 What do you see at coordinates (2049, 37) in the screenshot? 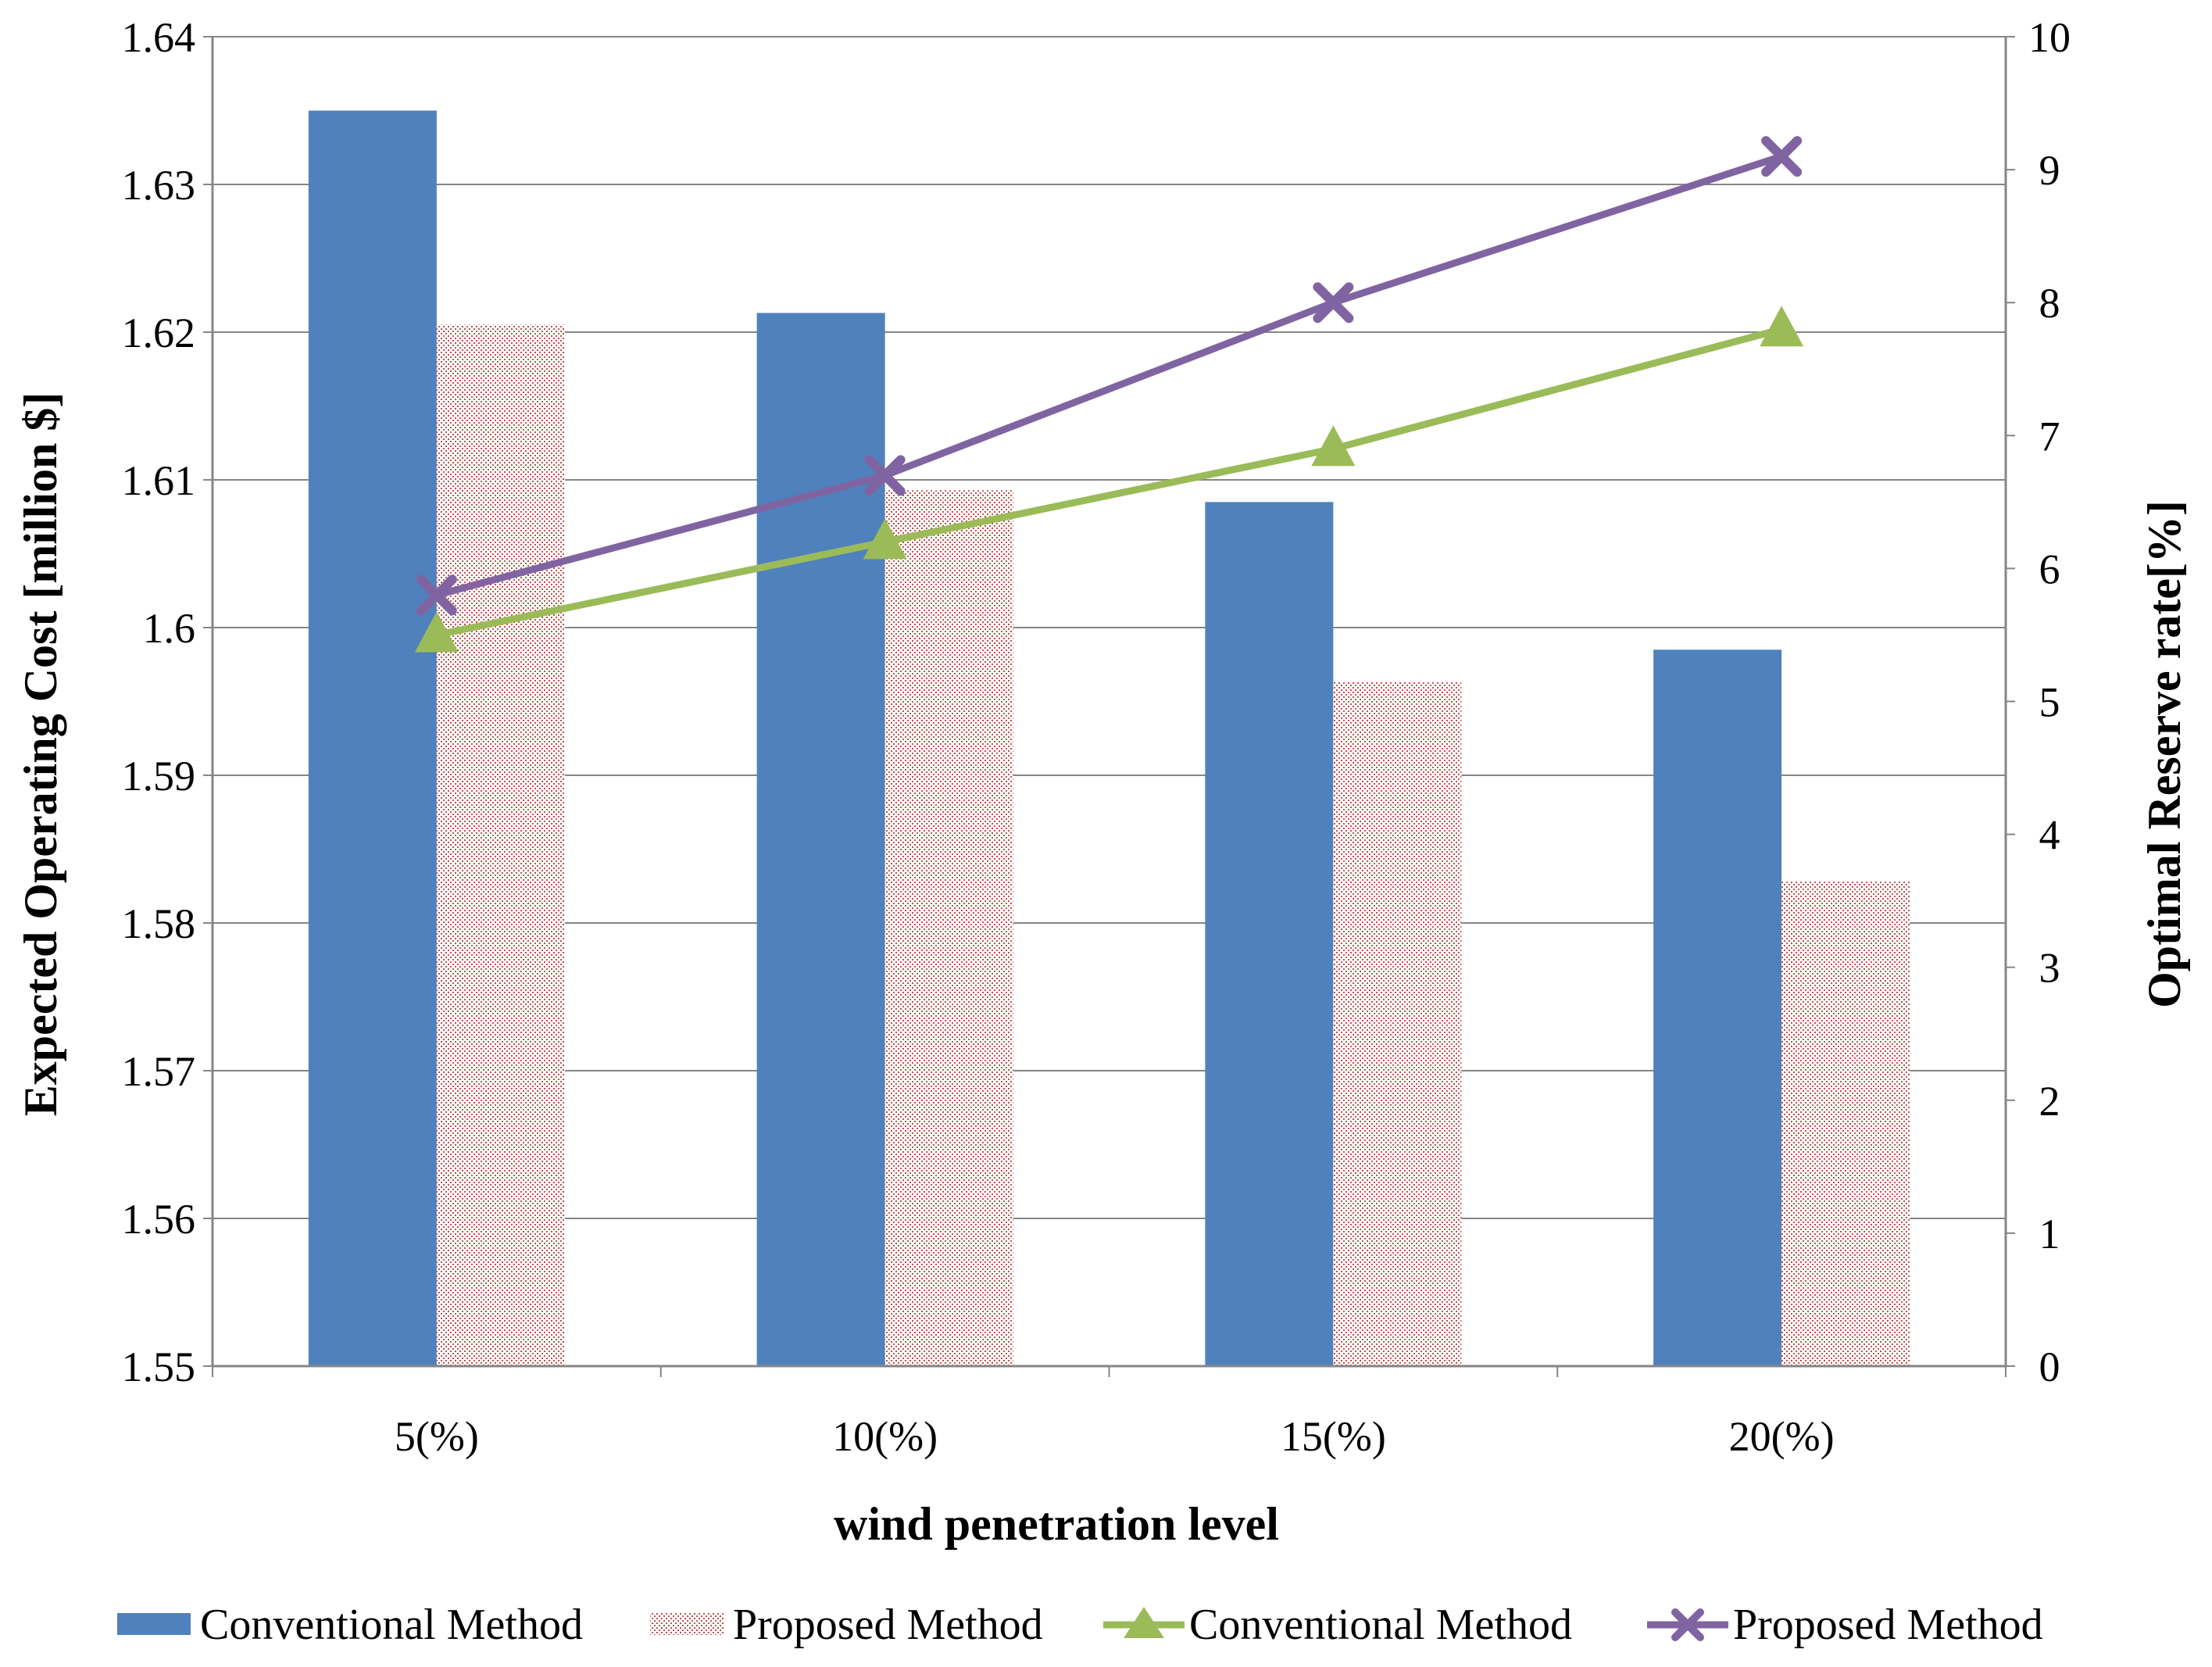
I see `y2-tick-label: 10` at bounding box center [2049, 37].